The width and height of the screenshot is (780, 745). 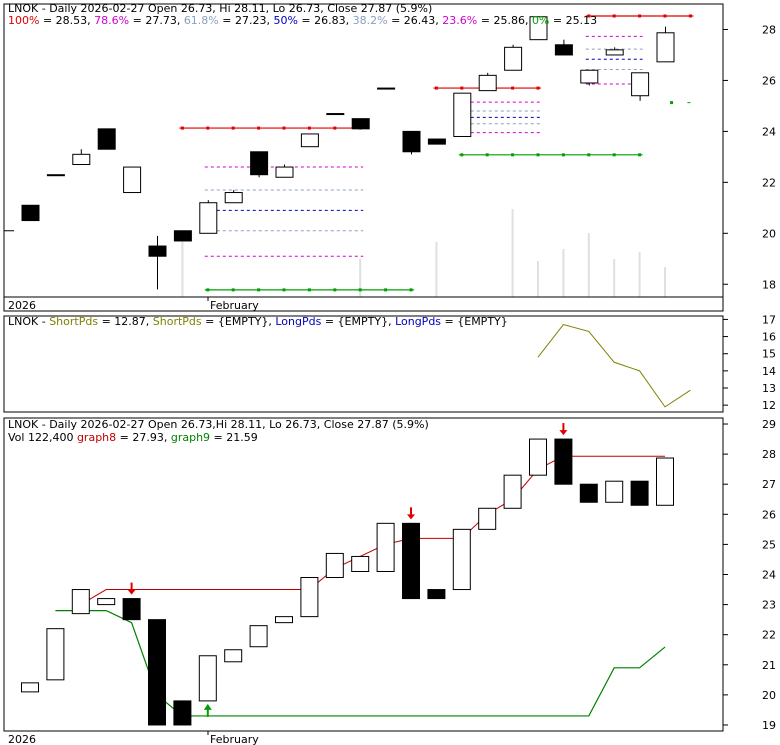 What do you see at coordinates (749, 362) in the screenshot?
I see `indicator-panel-y-axis: 12 13 14 15 16 17` at bounding box center [749, 362].